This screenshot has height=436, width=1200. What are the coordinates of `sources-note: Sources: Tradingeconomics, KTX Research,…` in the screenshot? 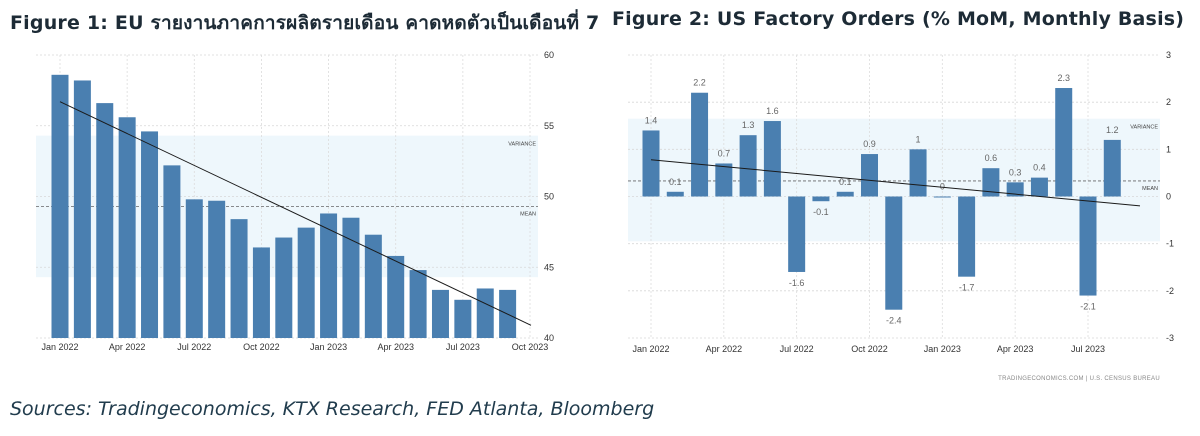 It's located at (332, 409).